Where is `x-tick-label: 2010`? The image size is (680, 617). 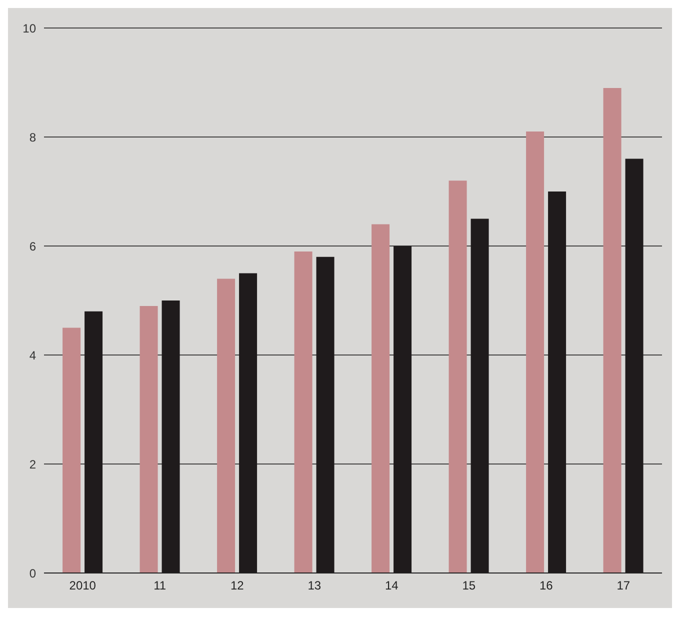 x-tick-label: 2010 is located at coordinates (82, 585).